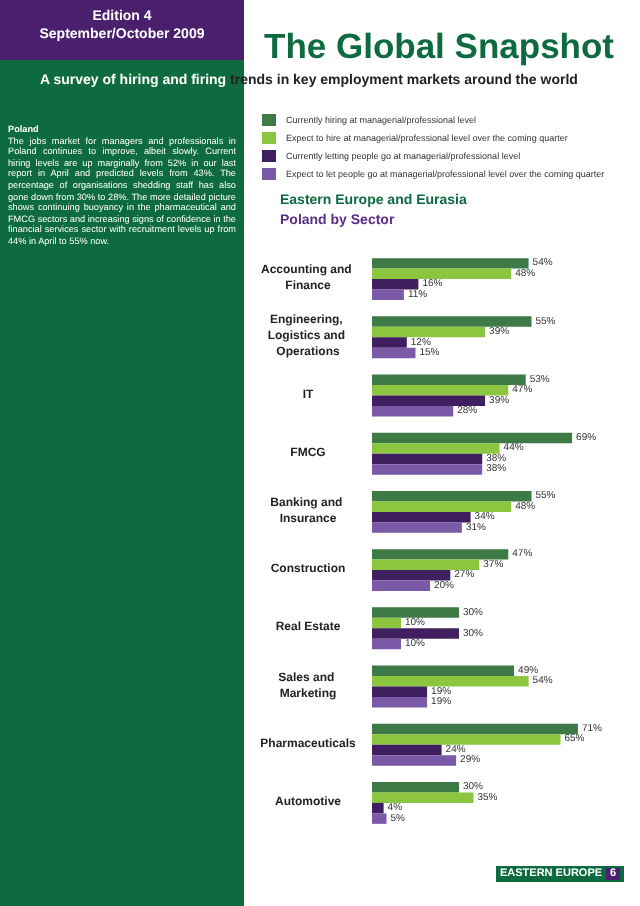 Image resolution: width=640 pixels, height=906 pixels. Describe the element at coordinates (439, 47) in the screenshot. I see `chart-title: The Global Snapshot` at that location.